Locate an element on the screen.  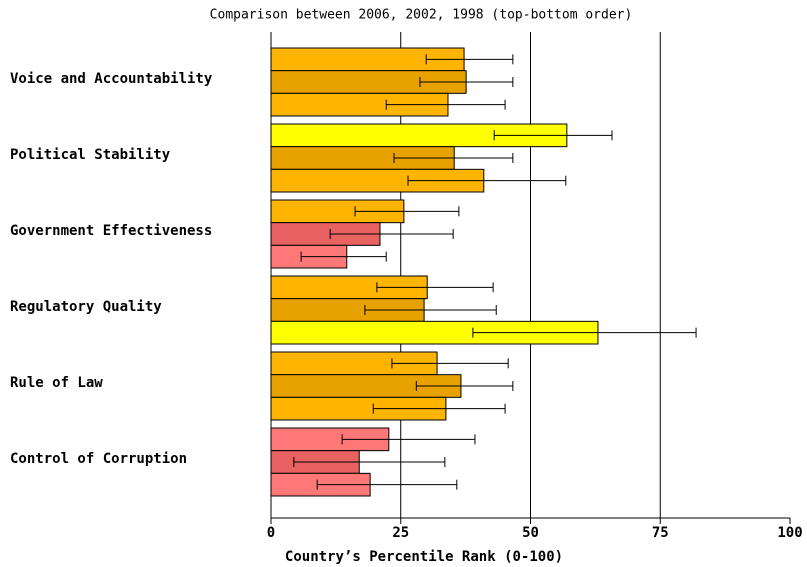
category-label: Regulatory Quality is located at coordinates (86, 307).